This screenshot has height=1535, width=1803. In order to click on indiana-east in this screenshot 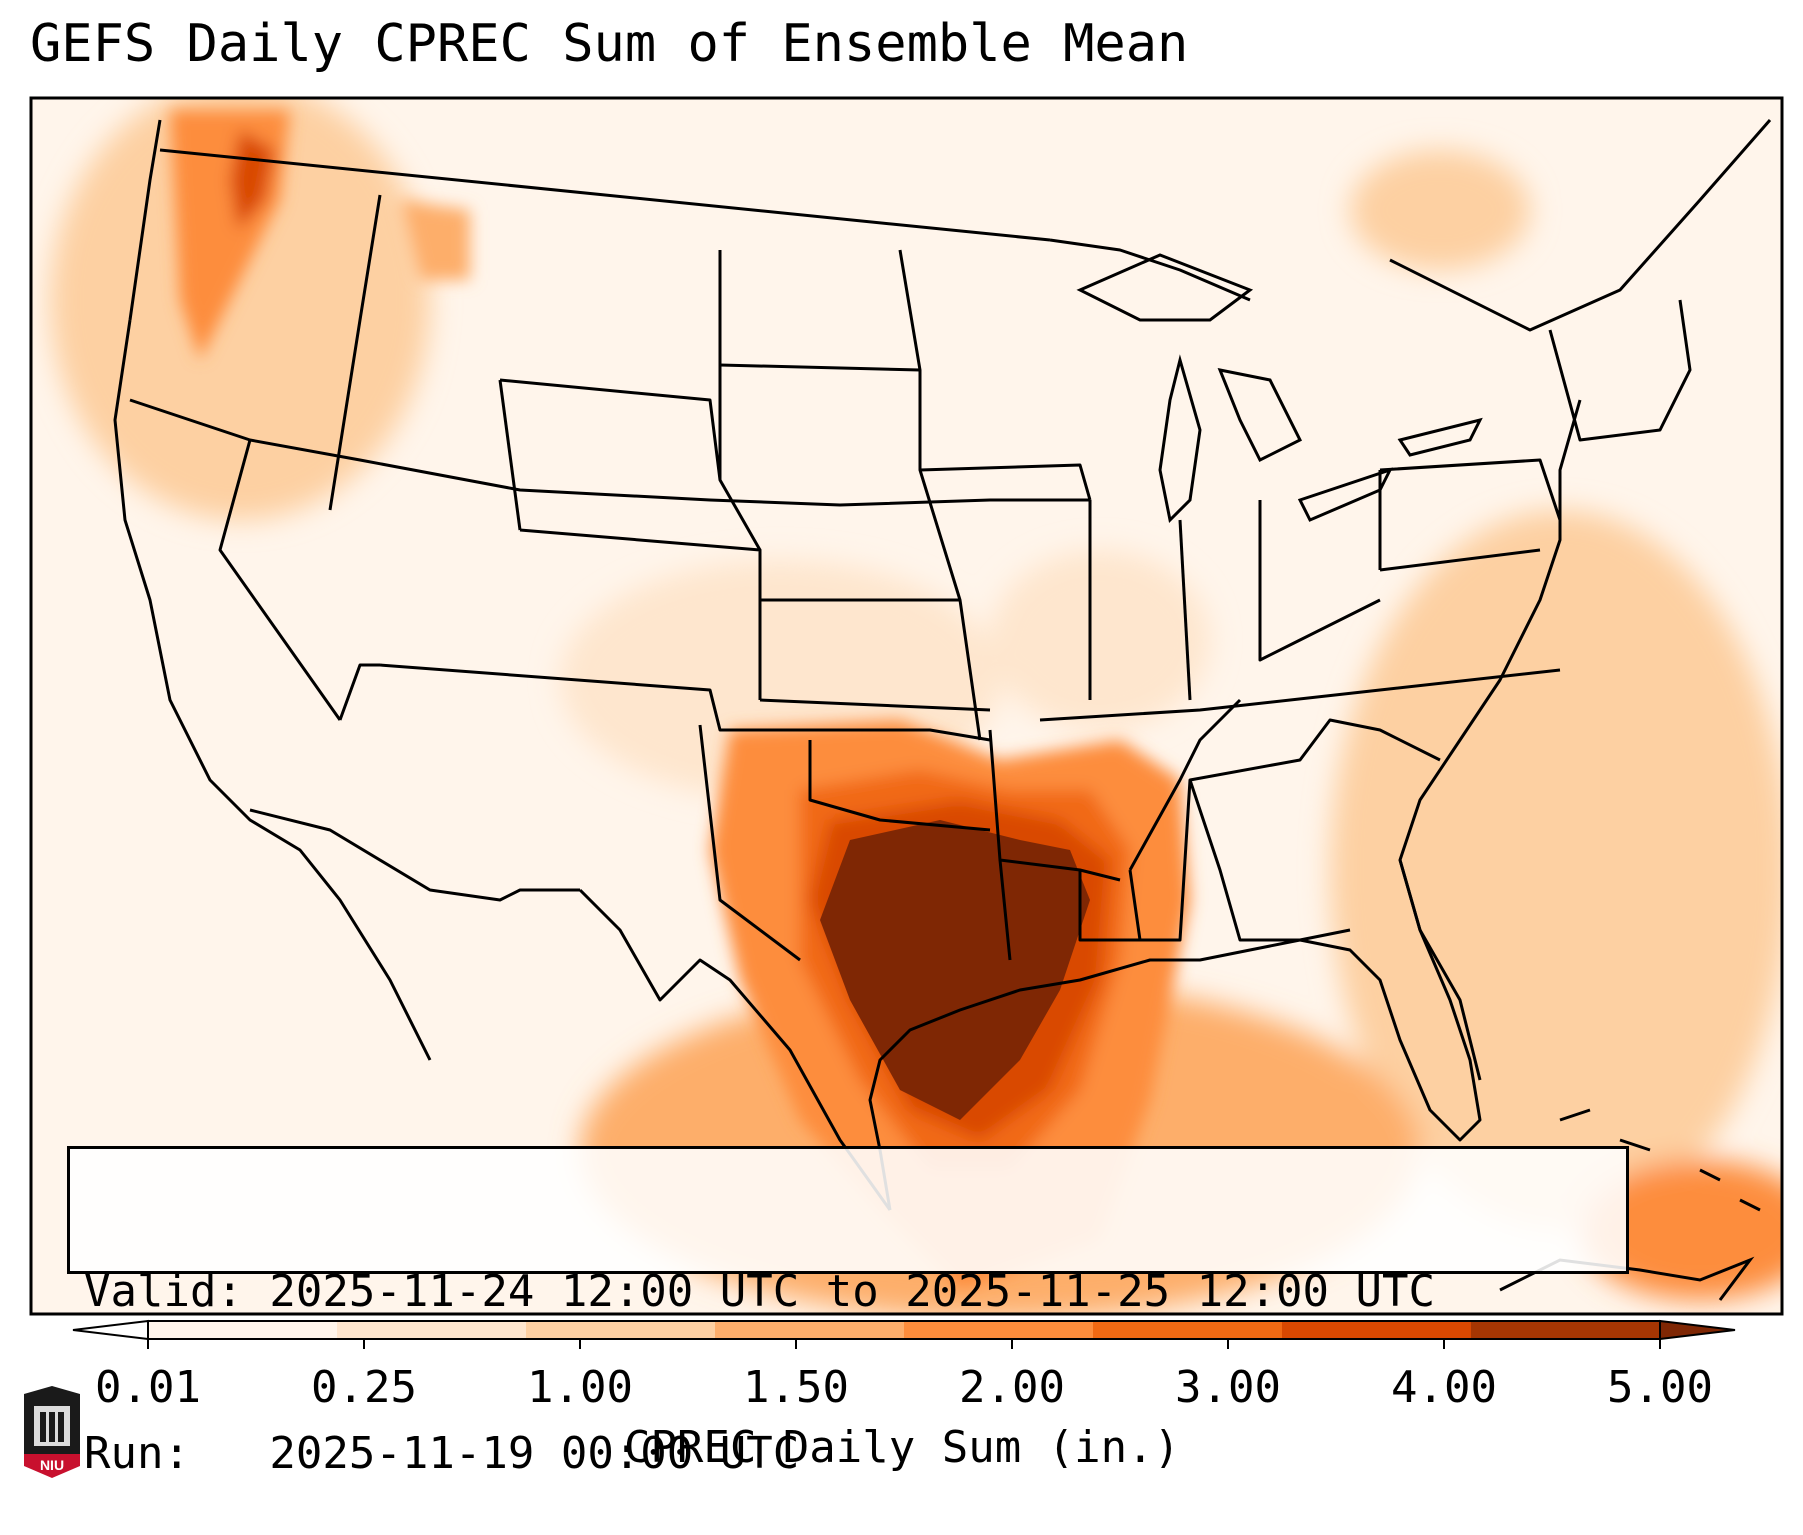, I will do `click(1185, 610)`.